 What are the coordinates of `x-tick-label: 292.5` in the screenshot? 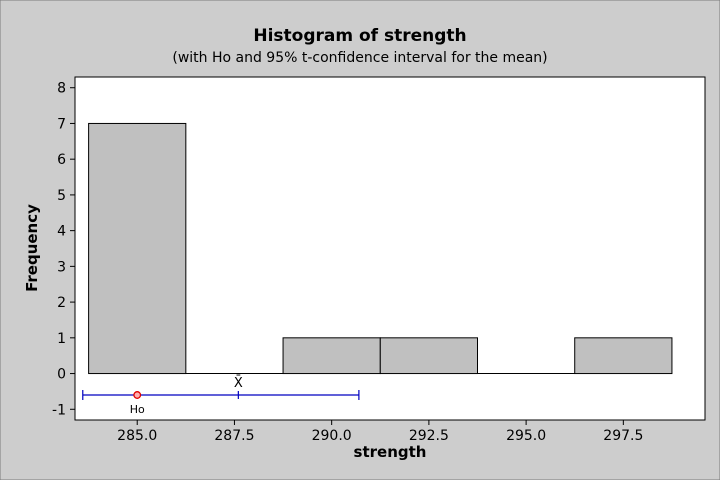 It's located at (429, 436).